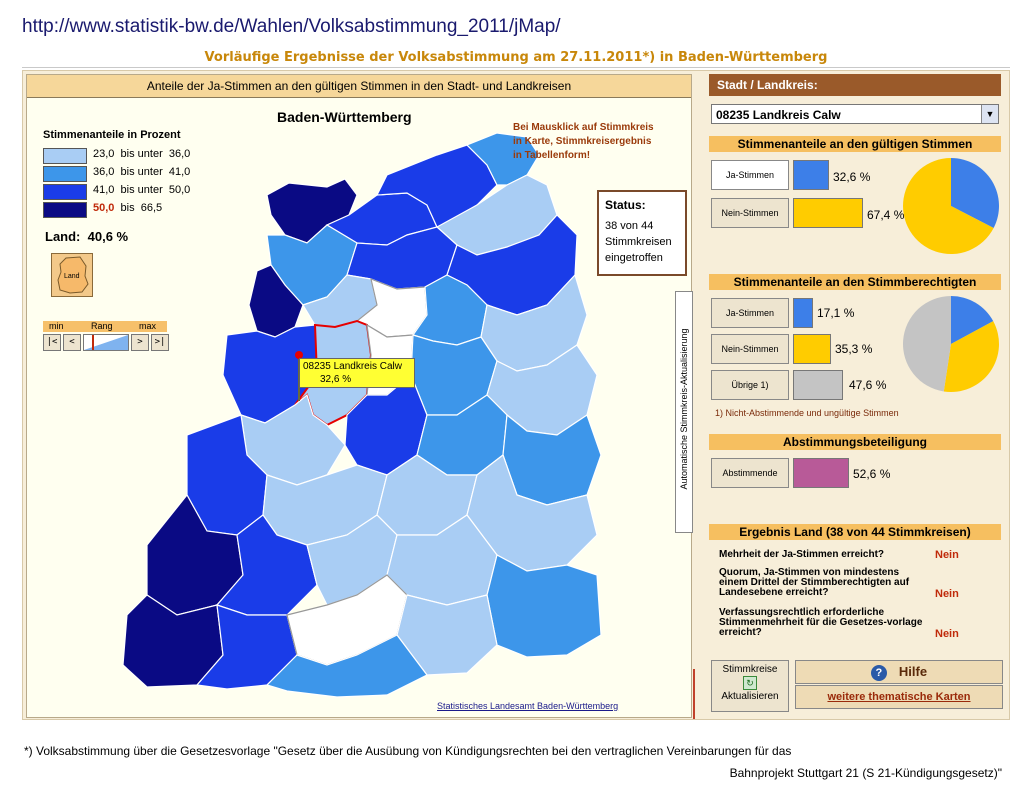 The image size is (1032, 800). I want to click on auto-refresh-label: Automatische Stimmkreis-Aktualisierung, so click(684, 409).